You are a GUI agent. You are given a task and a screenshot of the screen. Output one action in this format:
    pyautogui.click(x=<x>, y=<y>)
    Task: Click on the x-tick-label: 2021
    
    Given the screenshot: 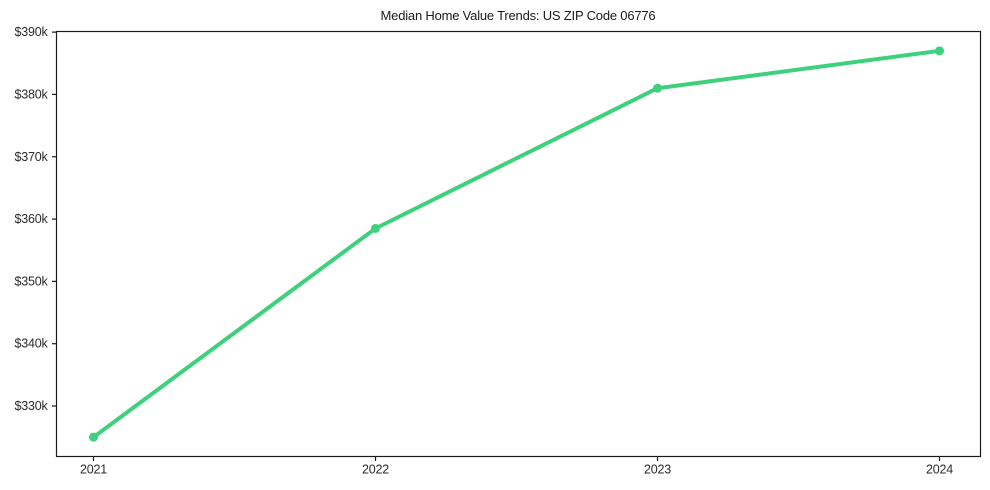 What is the action you would take?
    pyautogui.click(x=93, y=470)
    